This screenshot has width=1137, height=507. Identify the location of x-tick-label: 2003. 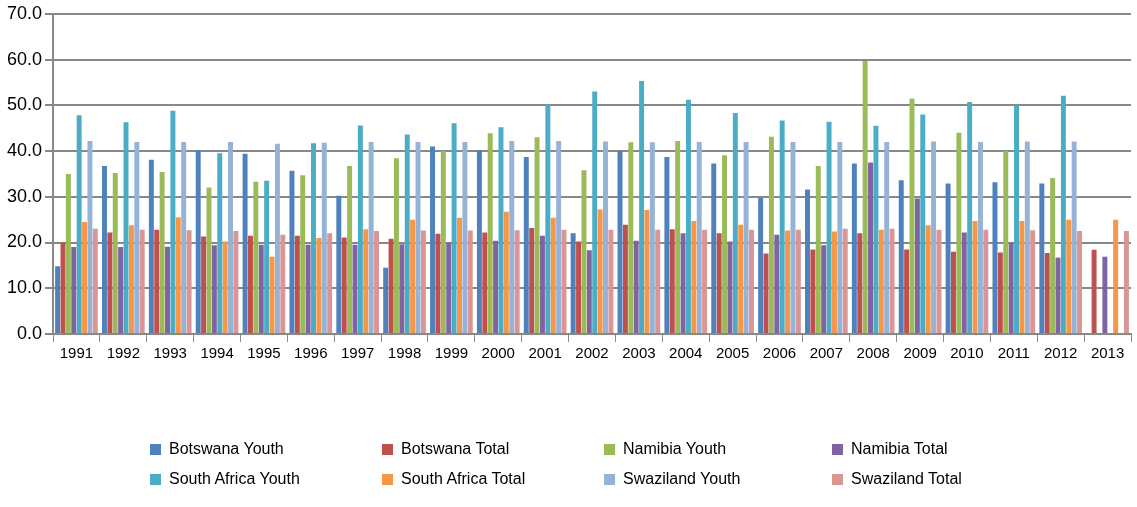
(639, 353).